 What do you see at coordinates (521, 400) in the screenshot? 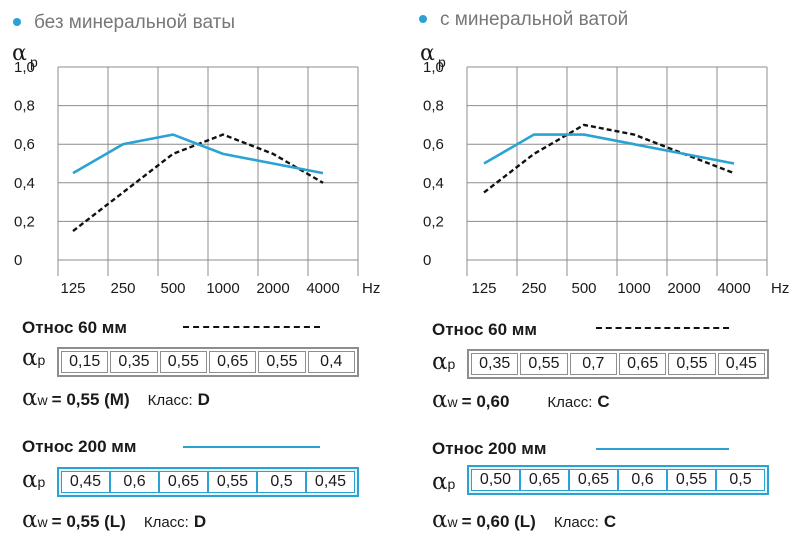
I see `right-row1-aw: αw = 0,60 Класс: C` at bounding box center [521, 400].